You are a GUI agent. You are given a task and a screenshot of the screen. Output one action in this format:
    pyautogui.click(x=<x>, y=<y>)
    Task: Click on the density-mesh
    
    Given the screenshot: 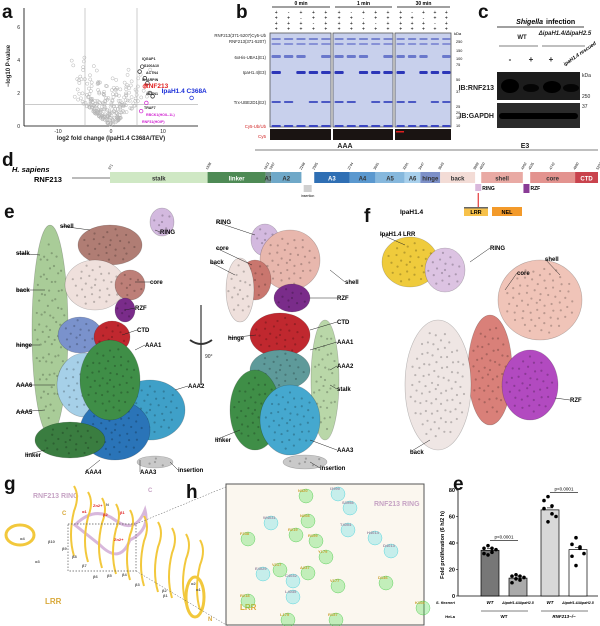 What is the action you would take?
    pyautogui.click(x=308, y=573)
    